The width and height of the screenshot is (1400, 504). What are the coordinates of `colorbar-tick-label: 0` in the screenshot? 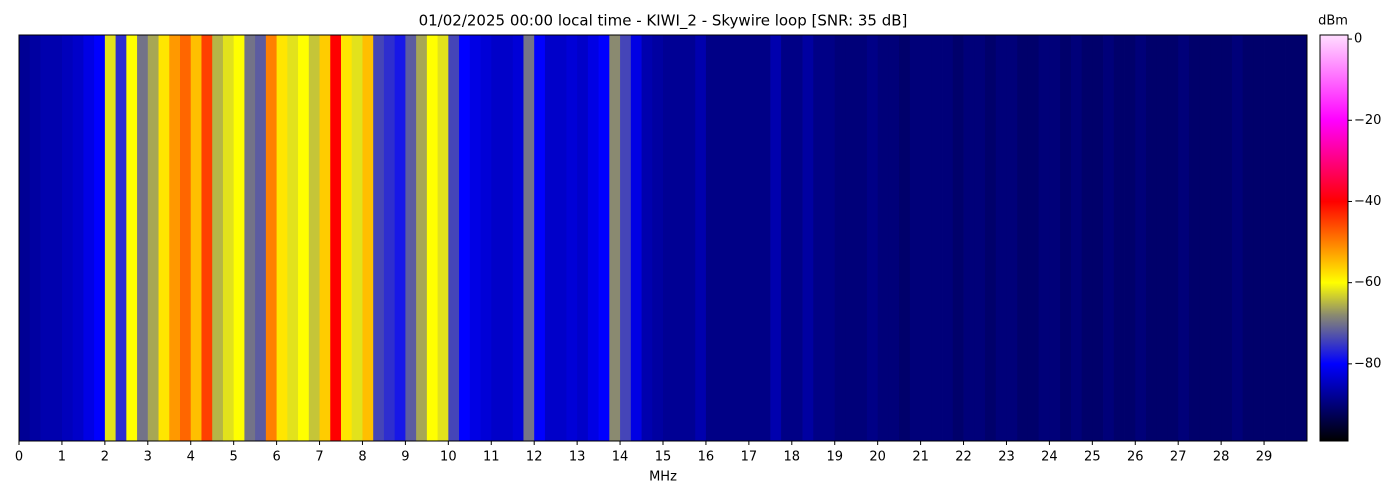 It's located at (1358, 39).